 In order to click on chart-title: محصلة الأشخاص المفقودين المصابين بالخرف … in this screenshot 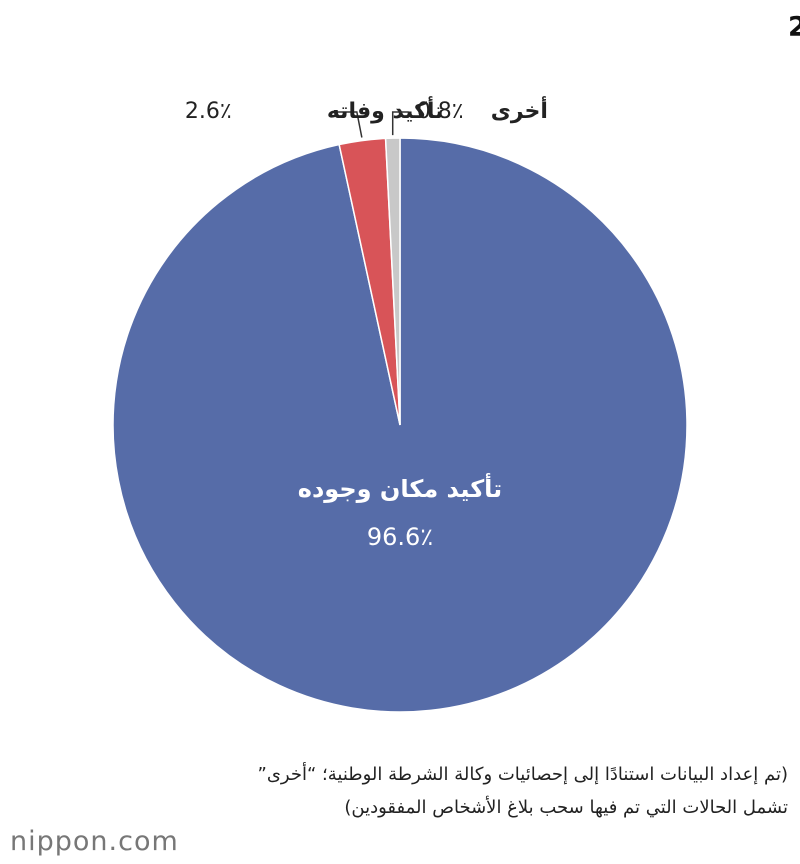, I will do `click(794, 26)`.